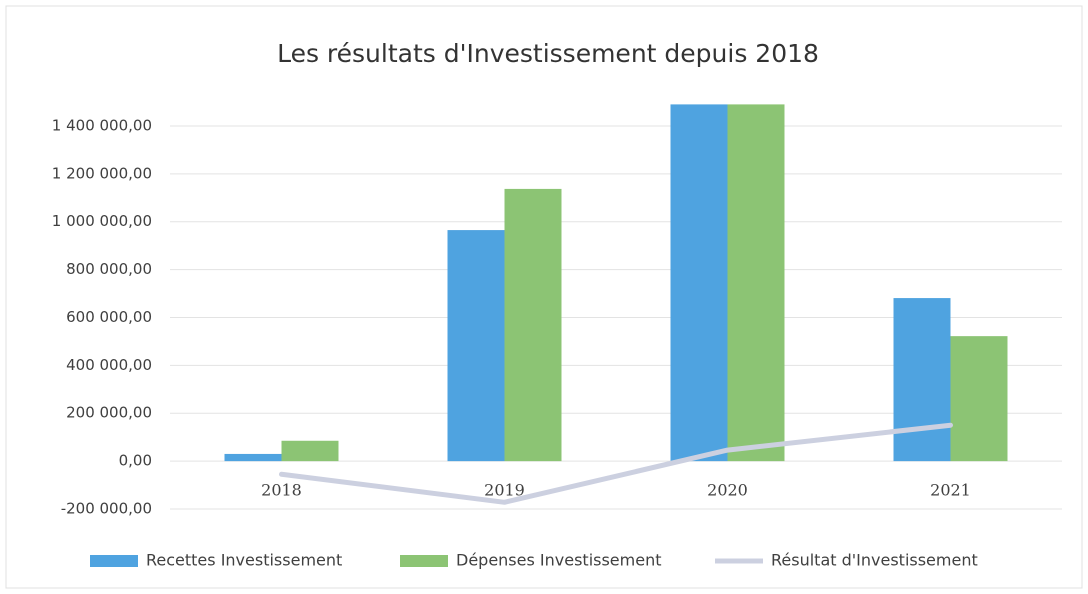 This screenshot has height=594, width=1088. I want to click on y-tick-label: 200 000,00, so click(109, 413).